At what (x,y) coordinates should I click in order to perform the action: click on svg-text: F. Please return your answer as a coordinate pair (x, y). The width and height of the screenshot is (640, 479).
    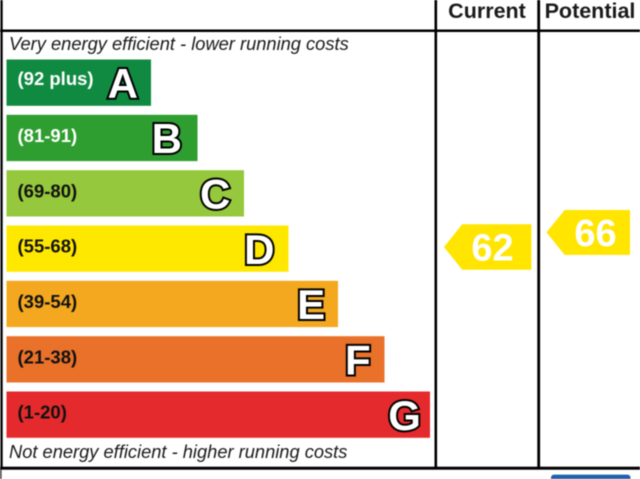
    Looking at the image, I should click on (358, 359).